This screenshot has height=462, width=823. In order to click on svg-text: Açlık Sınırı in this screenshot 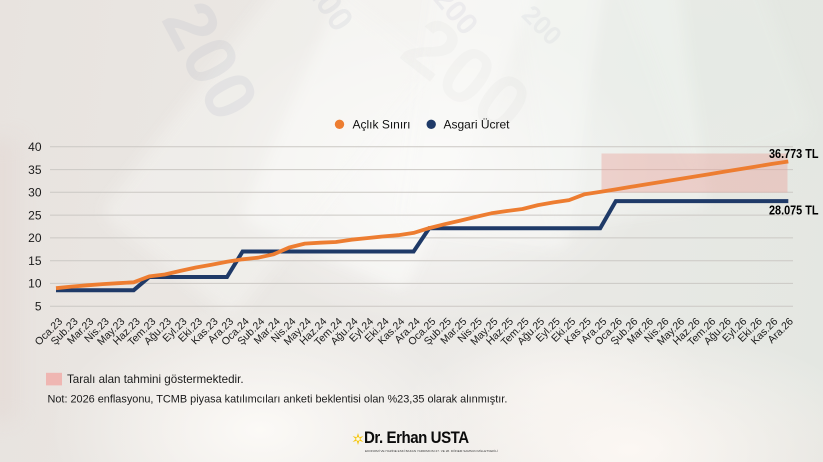, I will do `click(382, 125)`.